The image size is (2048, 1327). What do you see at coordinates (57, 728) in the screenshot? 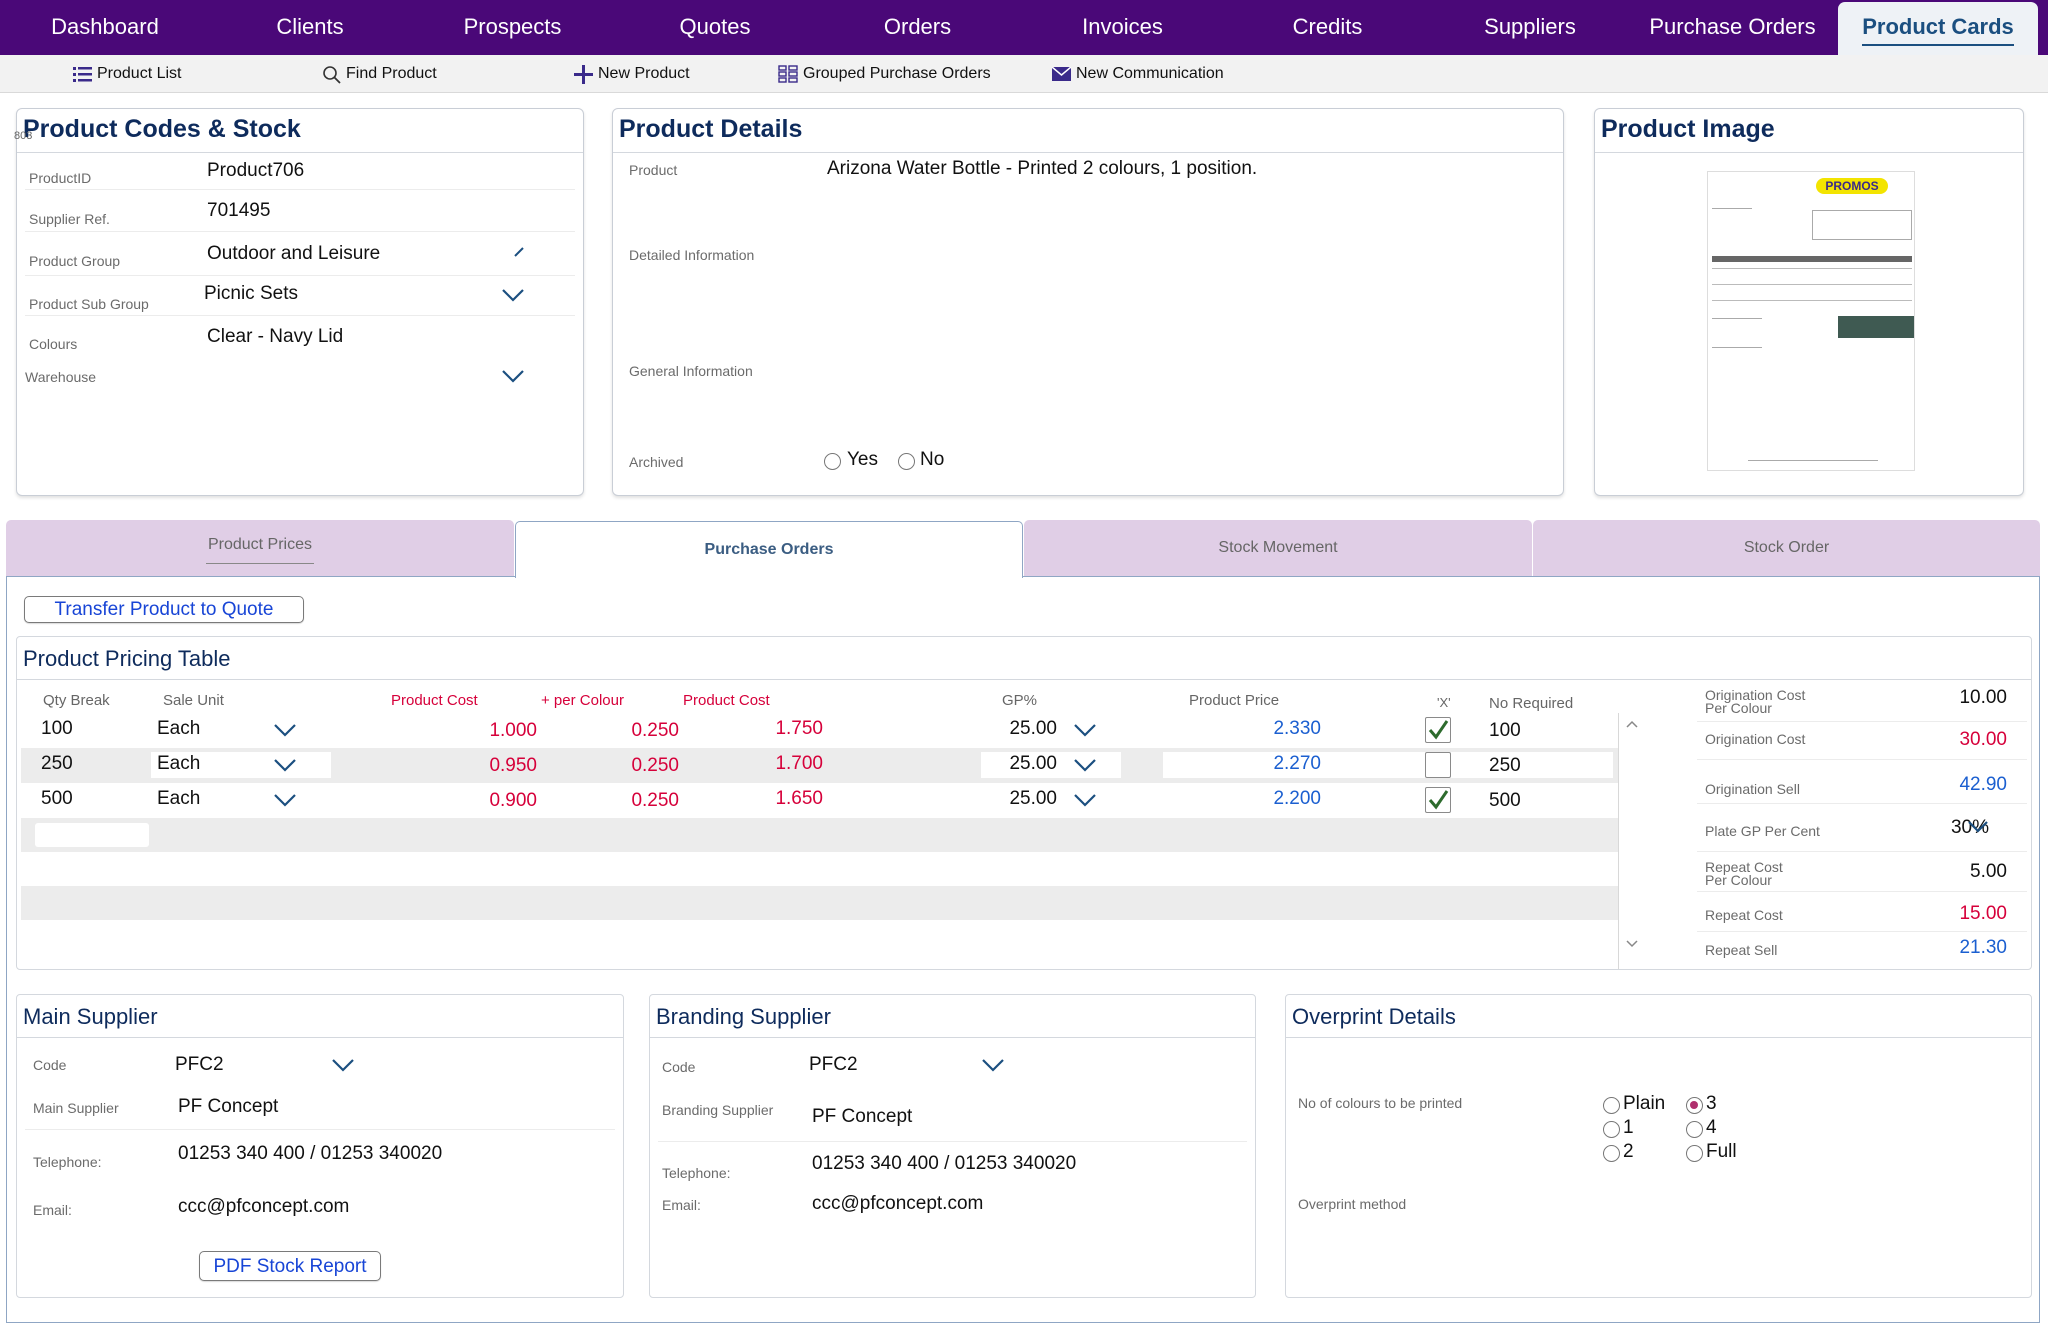
I see `qty-break-value: 100` at bounding box center [57, 728].